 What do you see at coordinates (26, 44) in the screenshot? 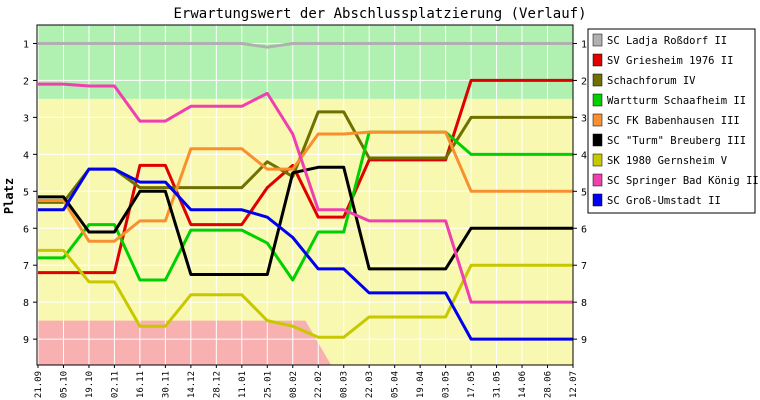
I see `y-tick-label-left: 1` at bounding box center [26, 44].